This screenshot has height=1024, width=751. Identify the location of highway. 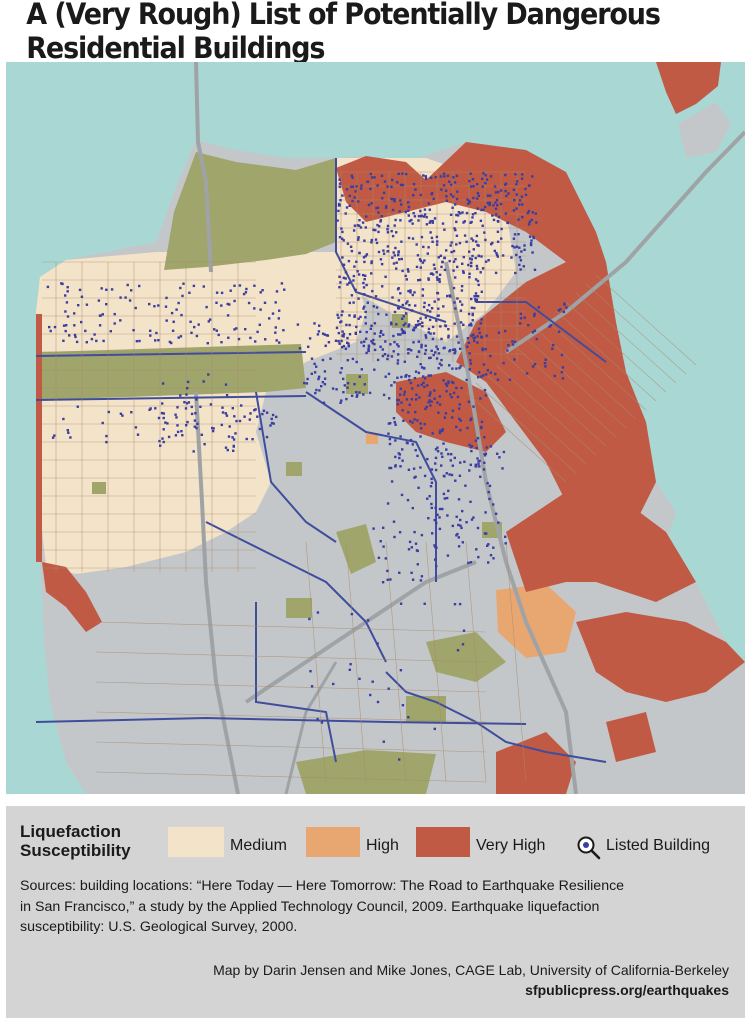
(203, 167).